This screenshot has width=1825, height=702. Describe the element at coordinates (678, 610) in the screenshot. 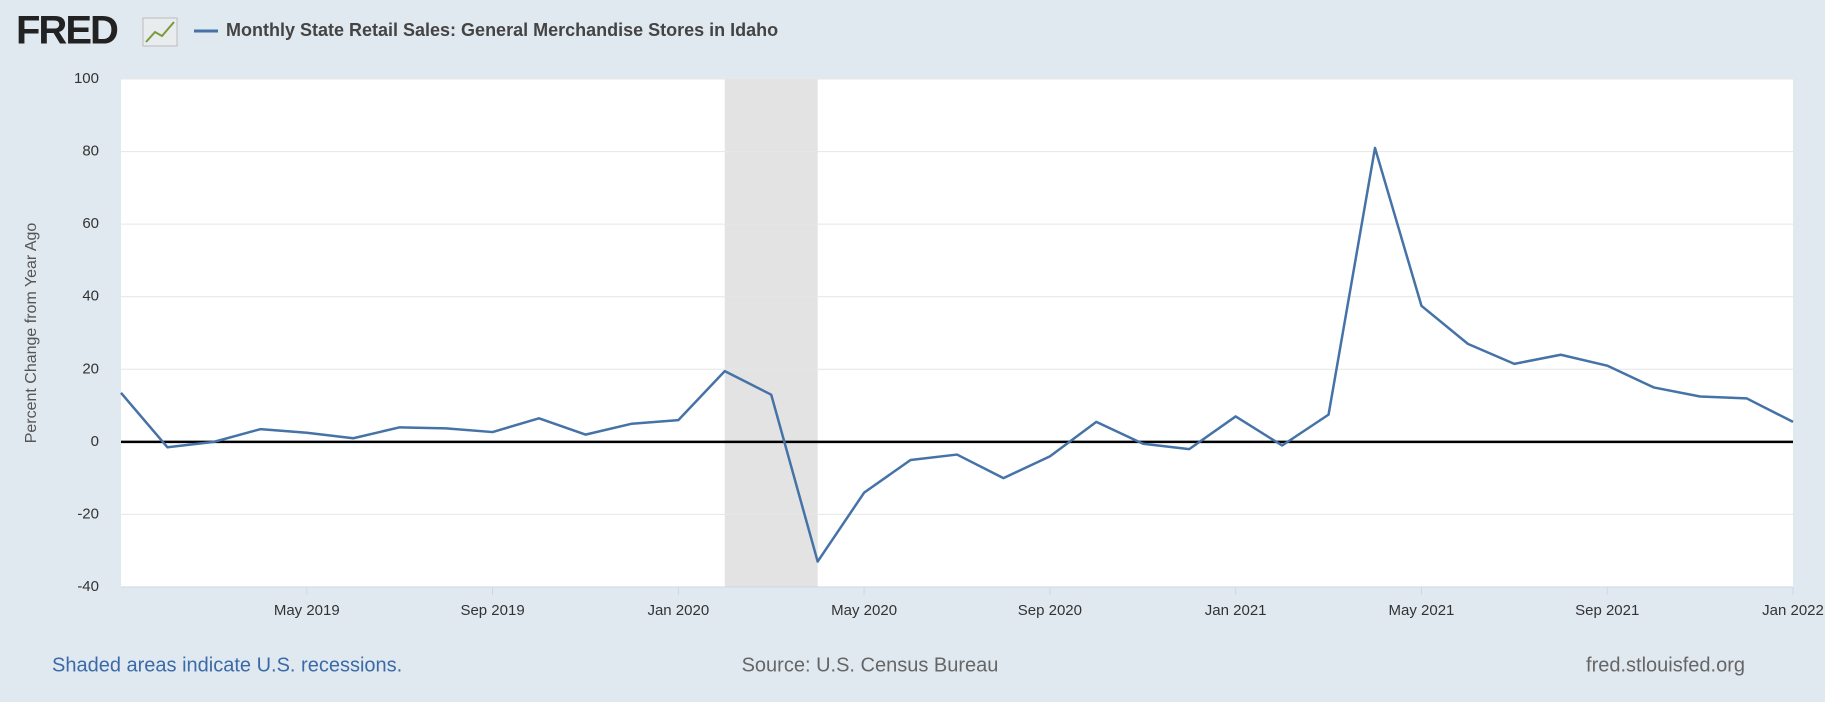

I see `x-tick-label: Jan 2020` at that location.